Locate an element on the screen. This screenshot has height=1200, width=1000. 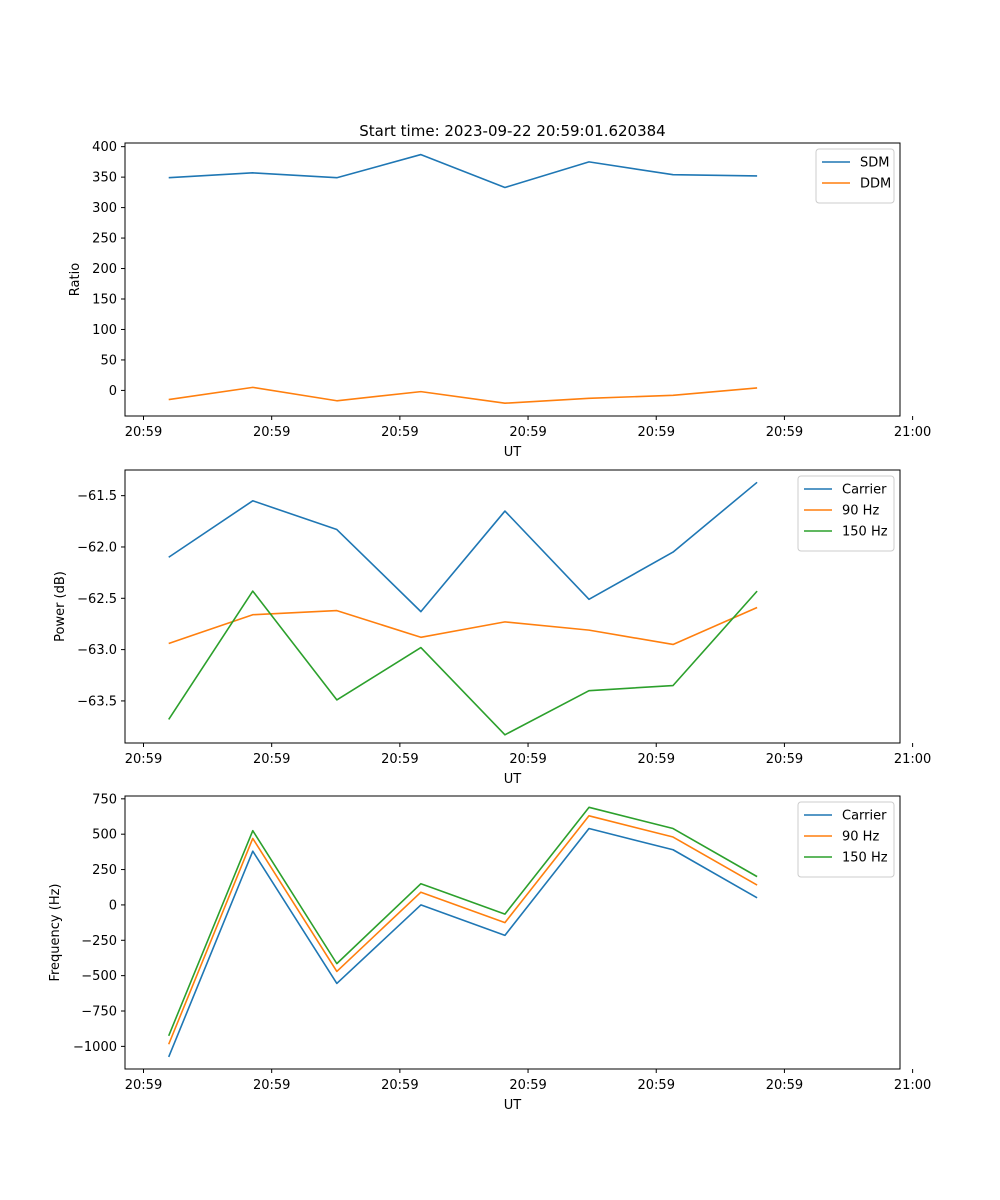
y-tick-label: −250 is located at coordinates (99, 941).